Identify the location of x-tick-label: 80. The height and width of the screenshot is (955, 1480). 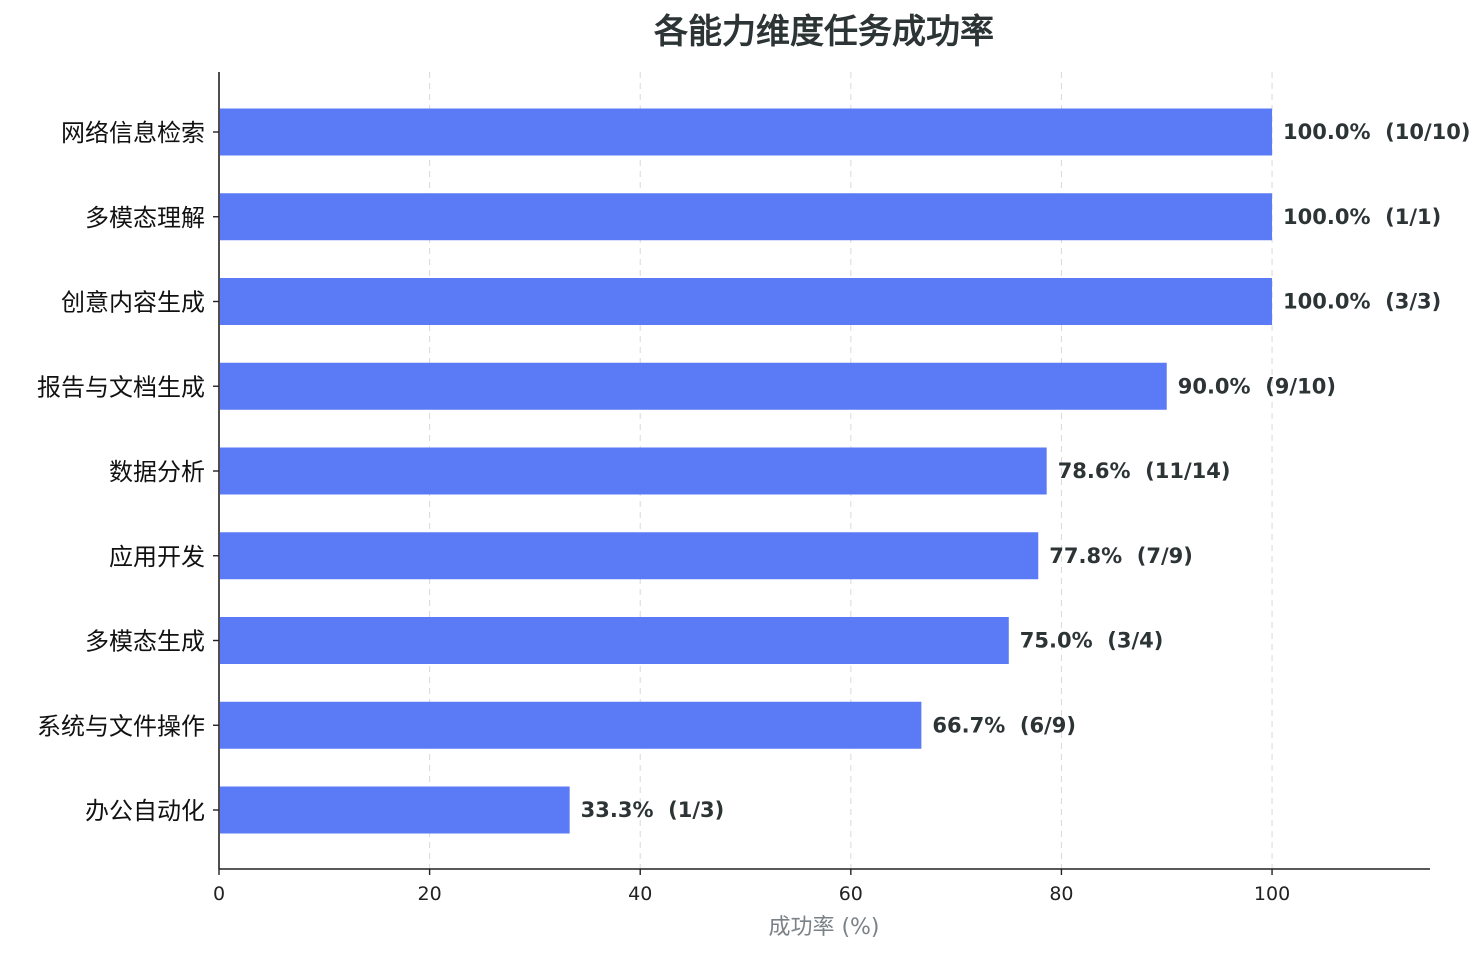
(1061, 894).